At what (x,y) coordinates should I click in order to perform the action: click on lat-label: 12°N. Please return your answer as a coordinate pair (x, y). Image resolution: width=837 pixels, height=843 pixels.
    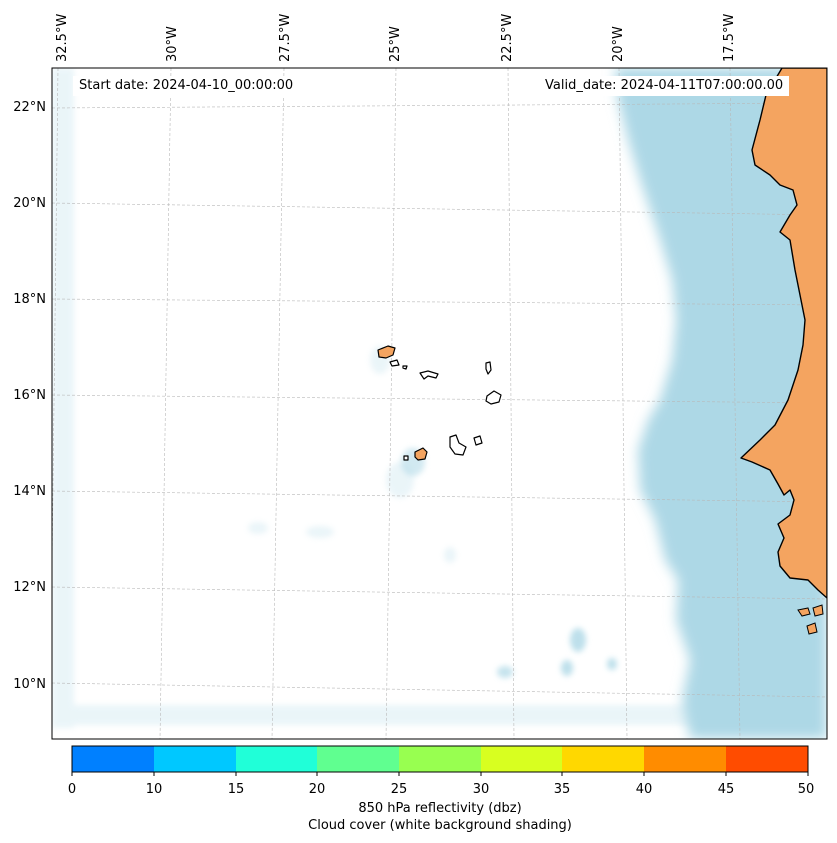
    Looking at the image, I should click on (29, 587).